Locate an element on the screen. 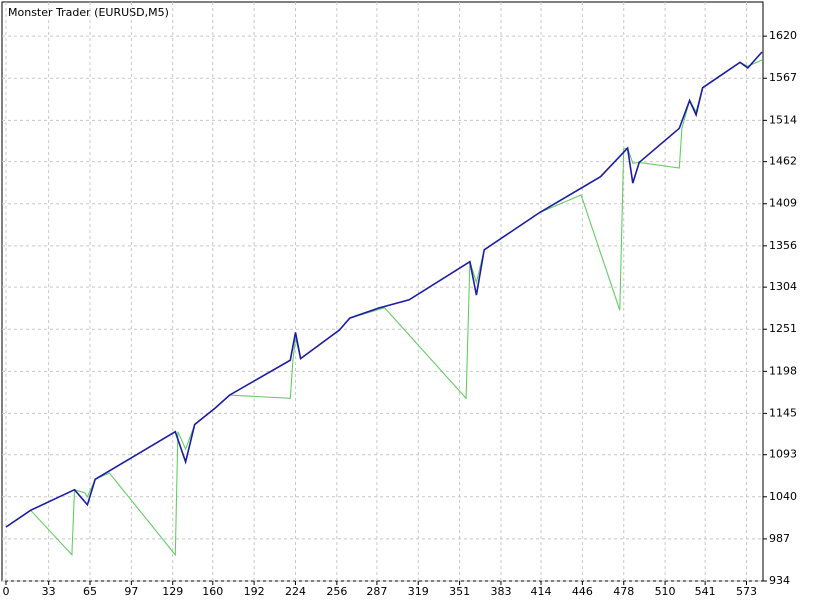 The width and height of the screenshot is (816, 600). x-tick-label: 319 is located at coordinates (418, 591).